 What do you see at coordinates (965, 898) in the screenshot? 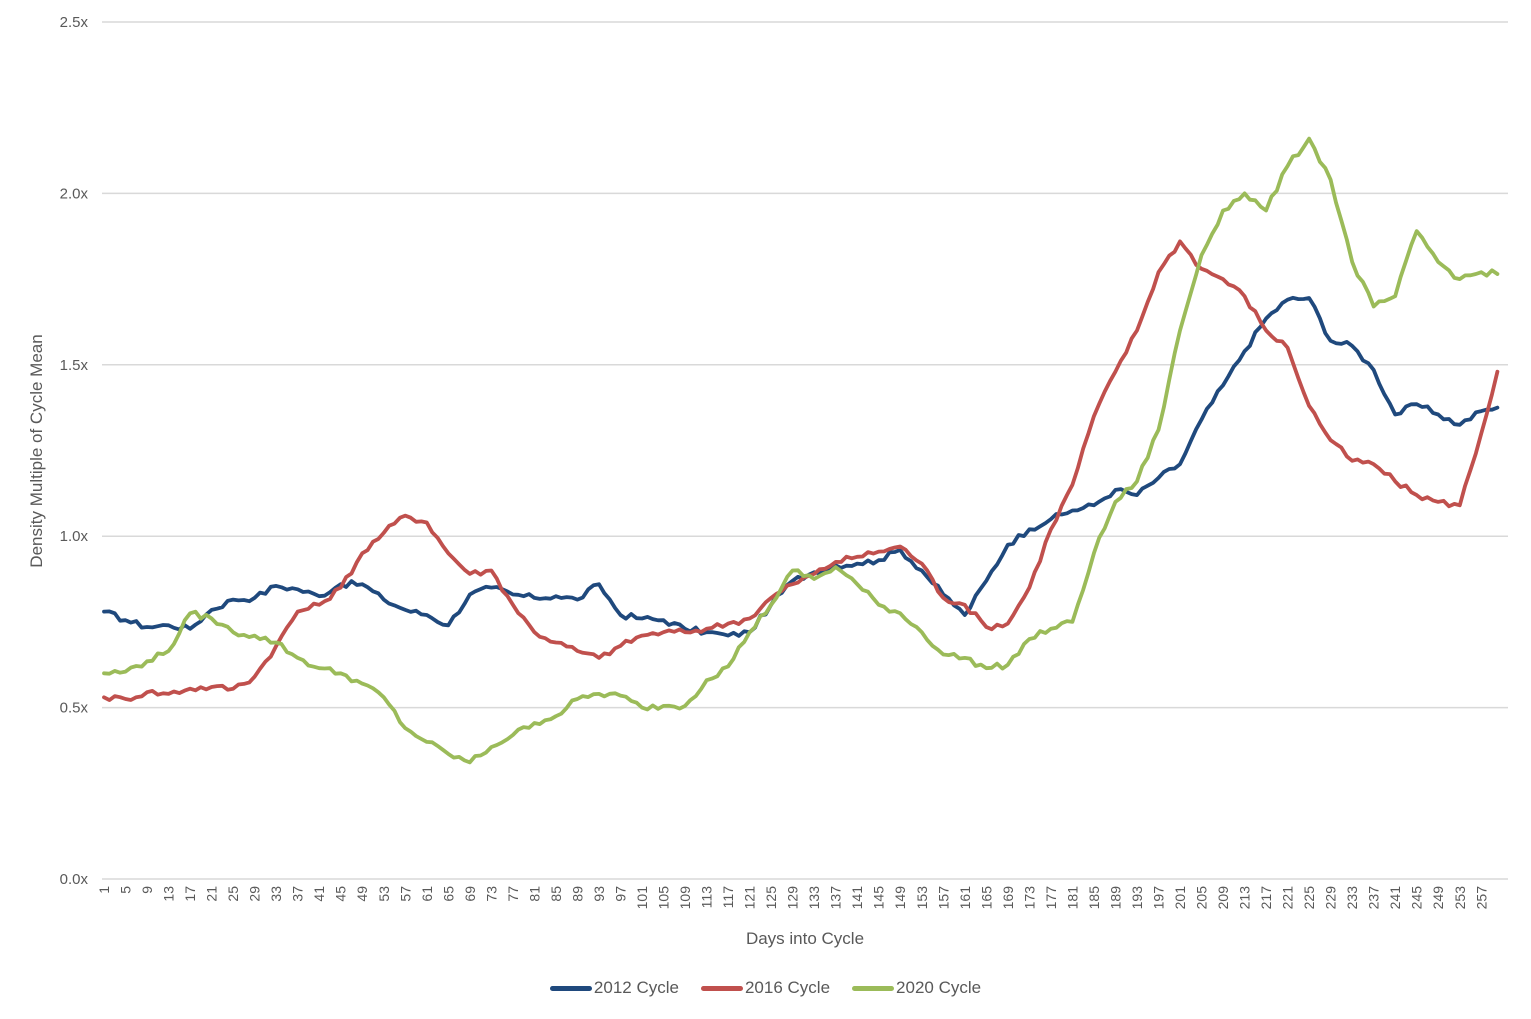
I see `x-tick-label: 161` at bounding box center [965, 898].